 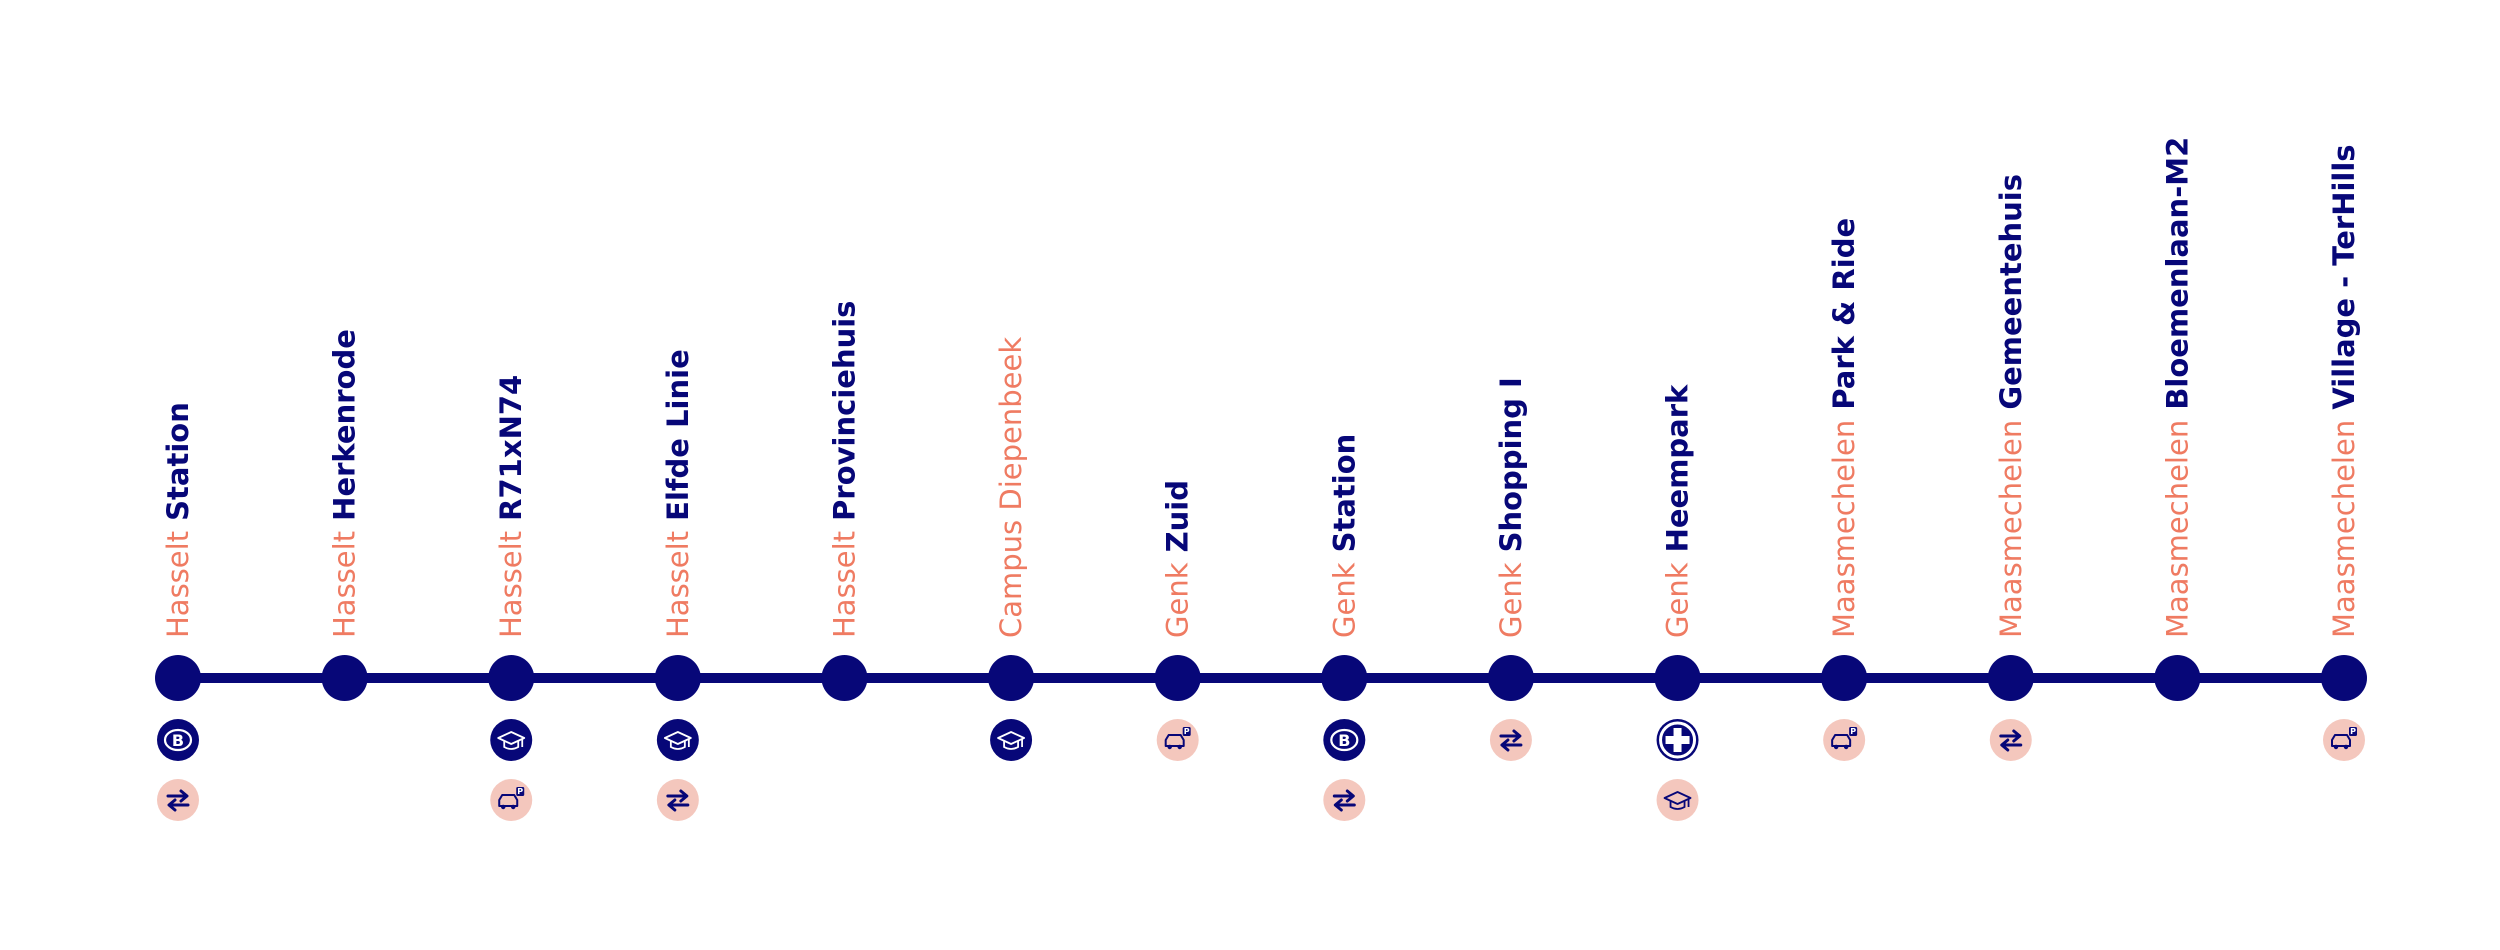 I want to click on stop-label: Genk Shopping I, so click(x=1511, y=507).